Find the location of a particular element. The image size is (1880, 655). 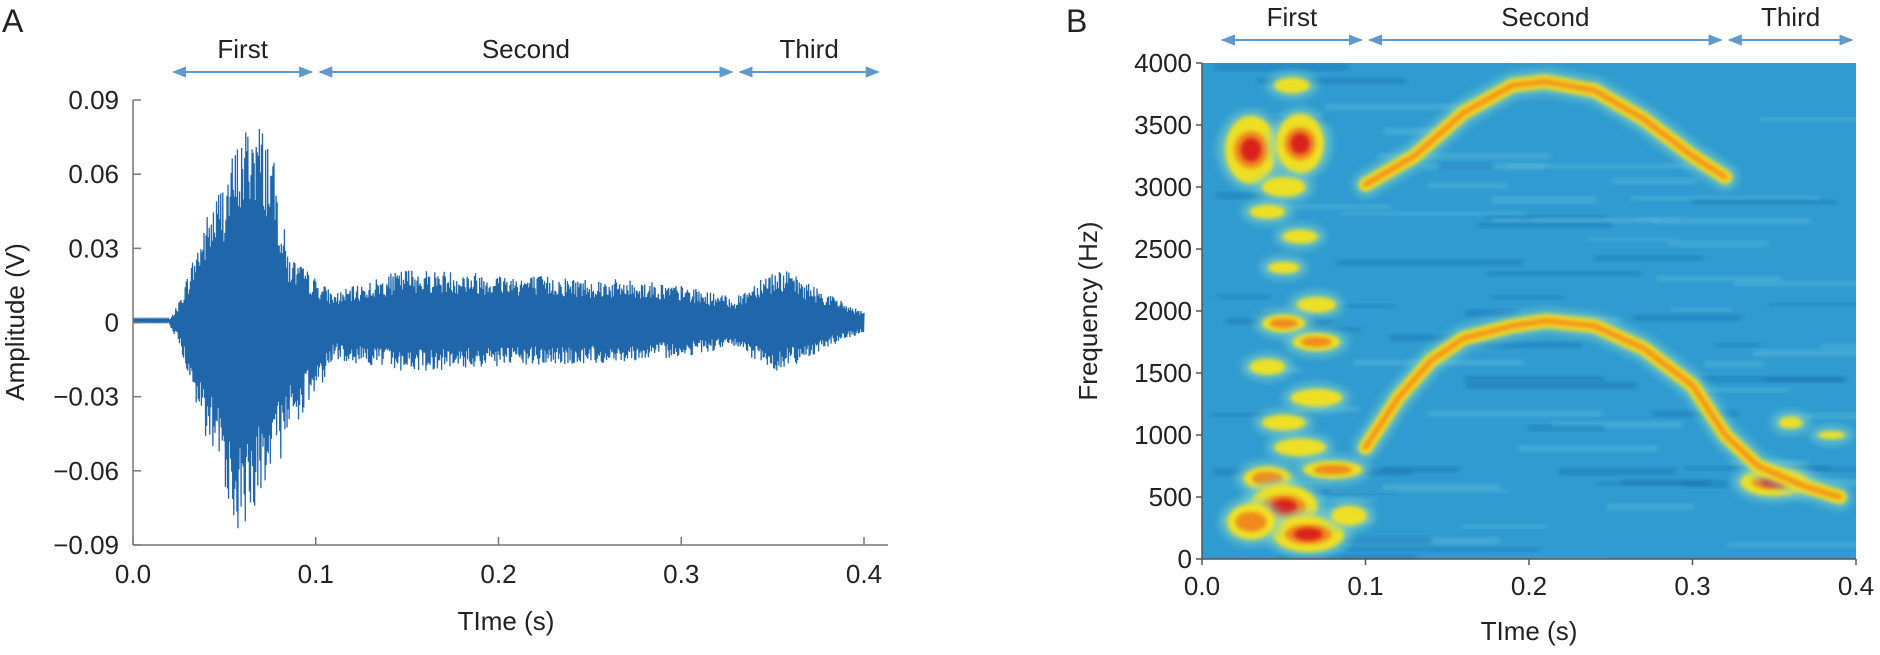

y-tick-label: 500 is located at coordinates (1170, 497).